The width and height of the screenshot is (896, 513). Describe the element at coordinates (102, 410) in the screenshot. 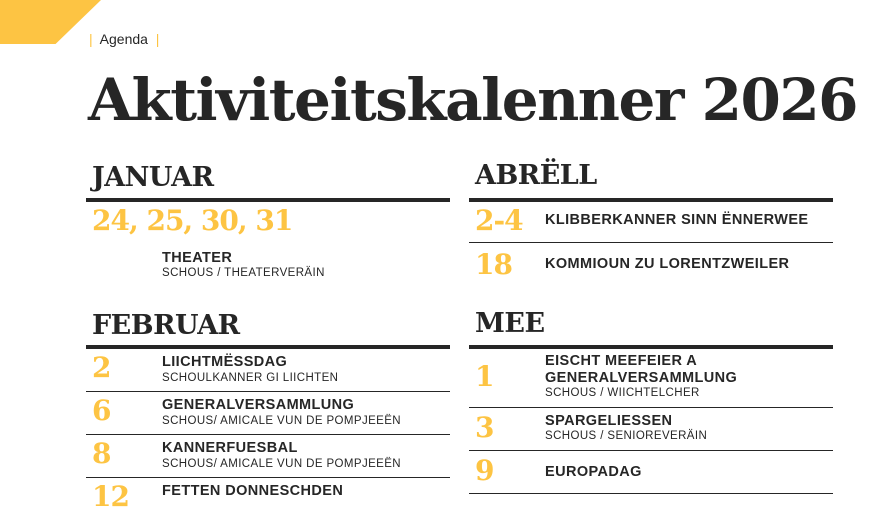

I see `event-date: 6` at that location.